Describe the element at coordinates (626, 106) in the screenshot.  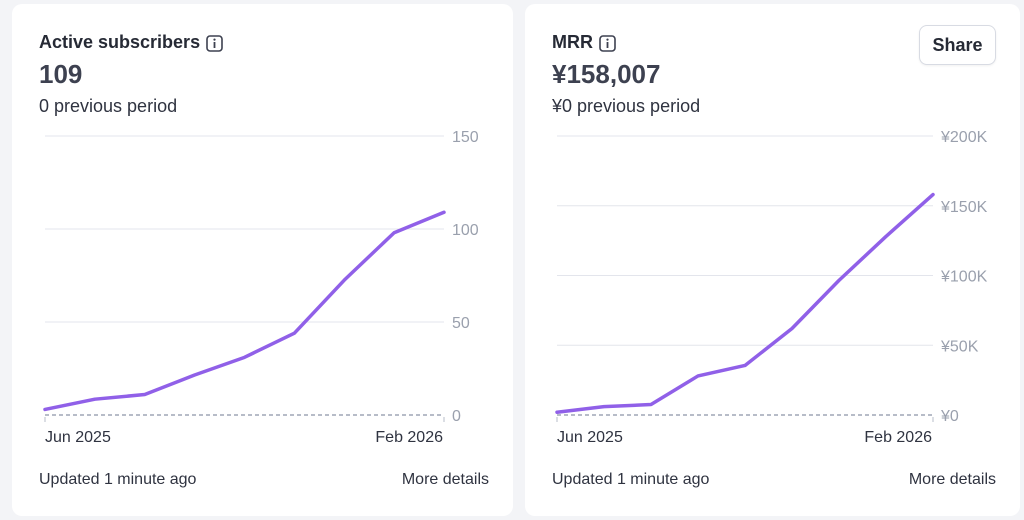
I see `previous-period: ¥0 previous period` at that location.